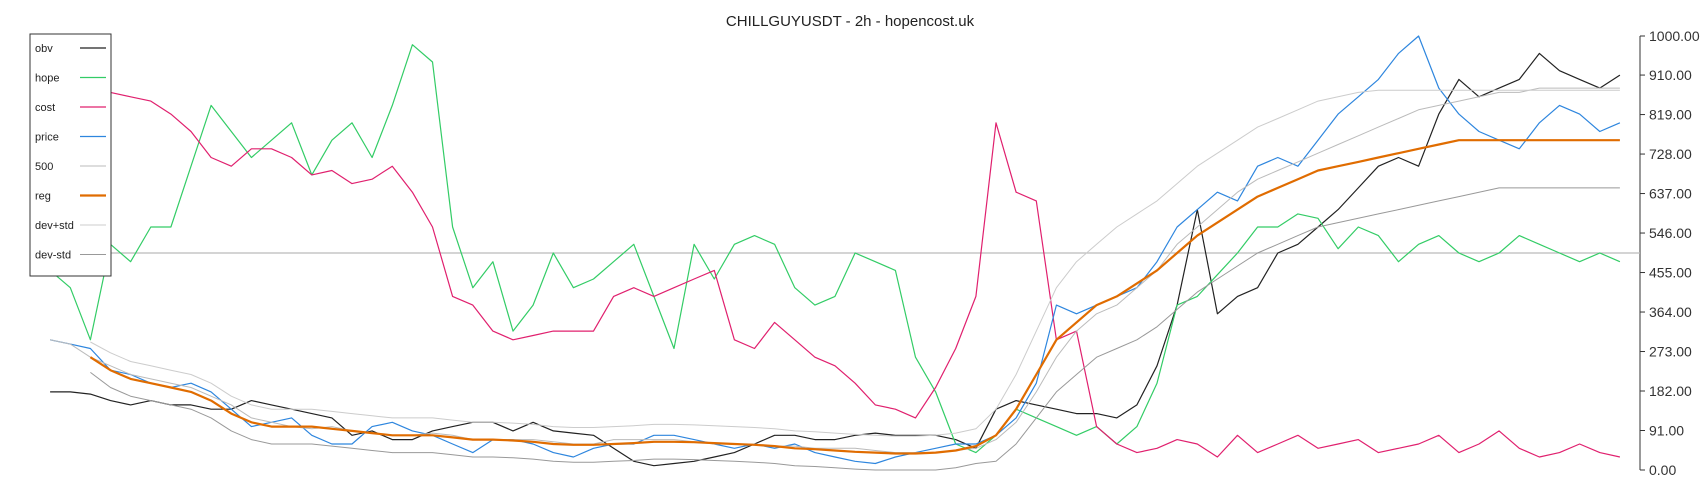 This screenshot has width=1700, height=500. Describe the element at coordinates (1670, 312) in the screenshot. I see `y-tick-label: 364.00` at that location.